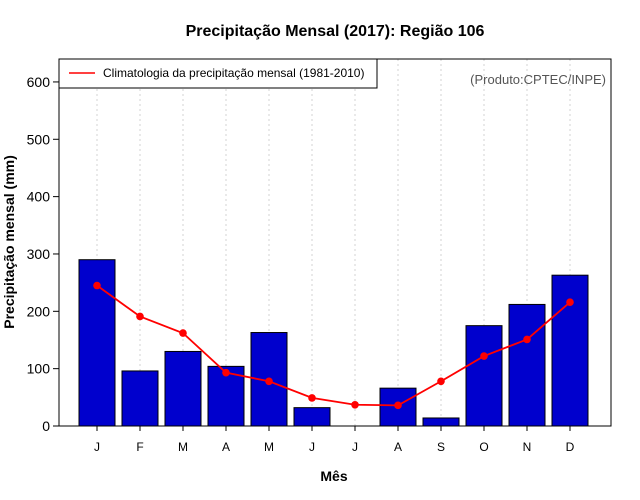 Image resolution: width=640 pixels, height=500 pixels. Describe the element at coordinates (39, 254) in the screenshot. I see `y-tick-label: 300` at that location.